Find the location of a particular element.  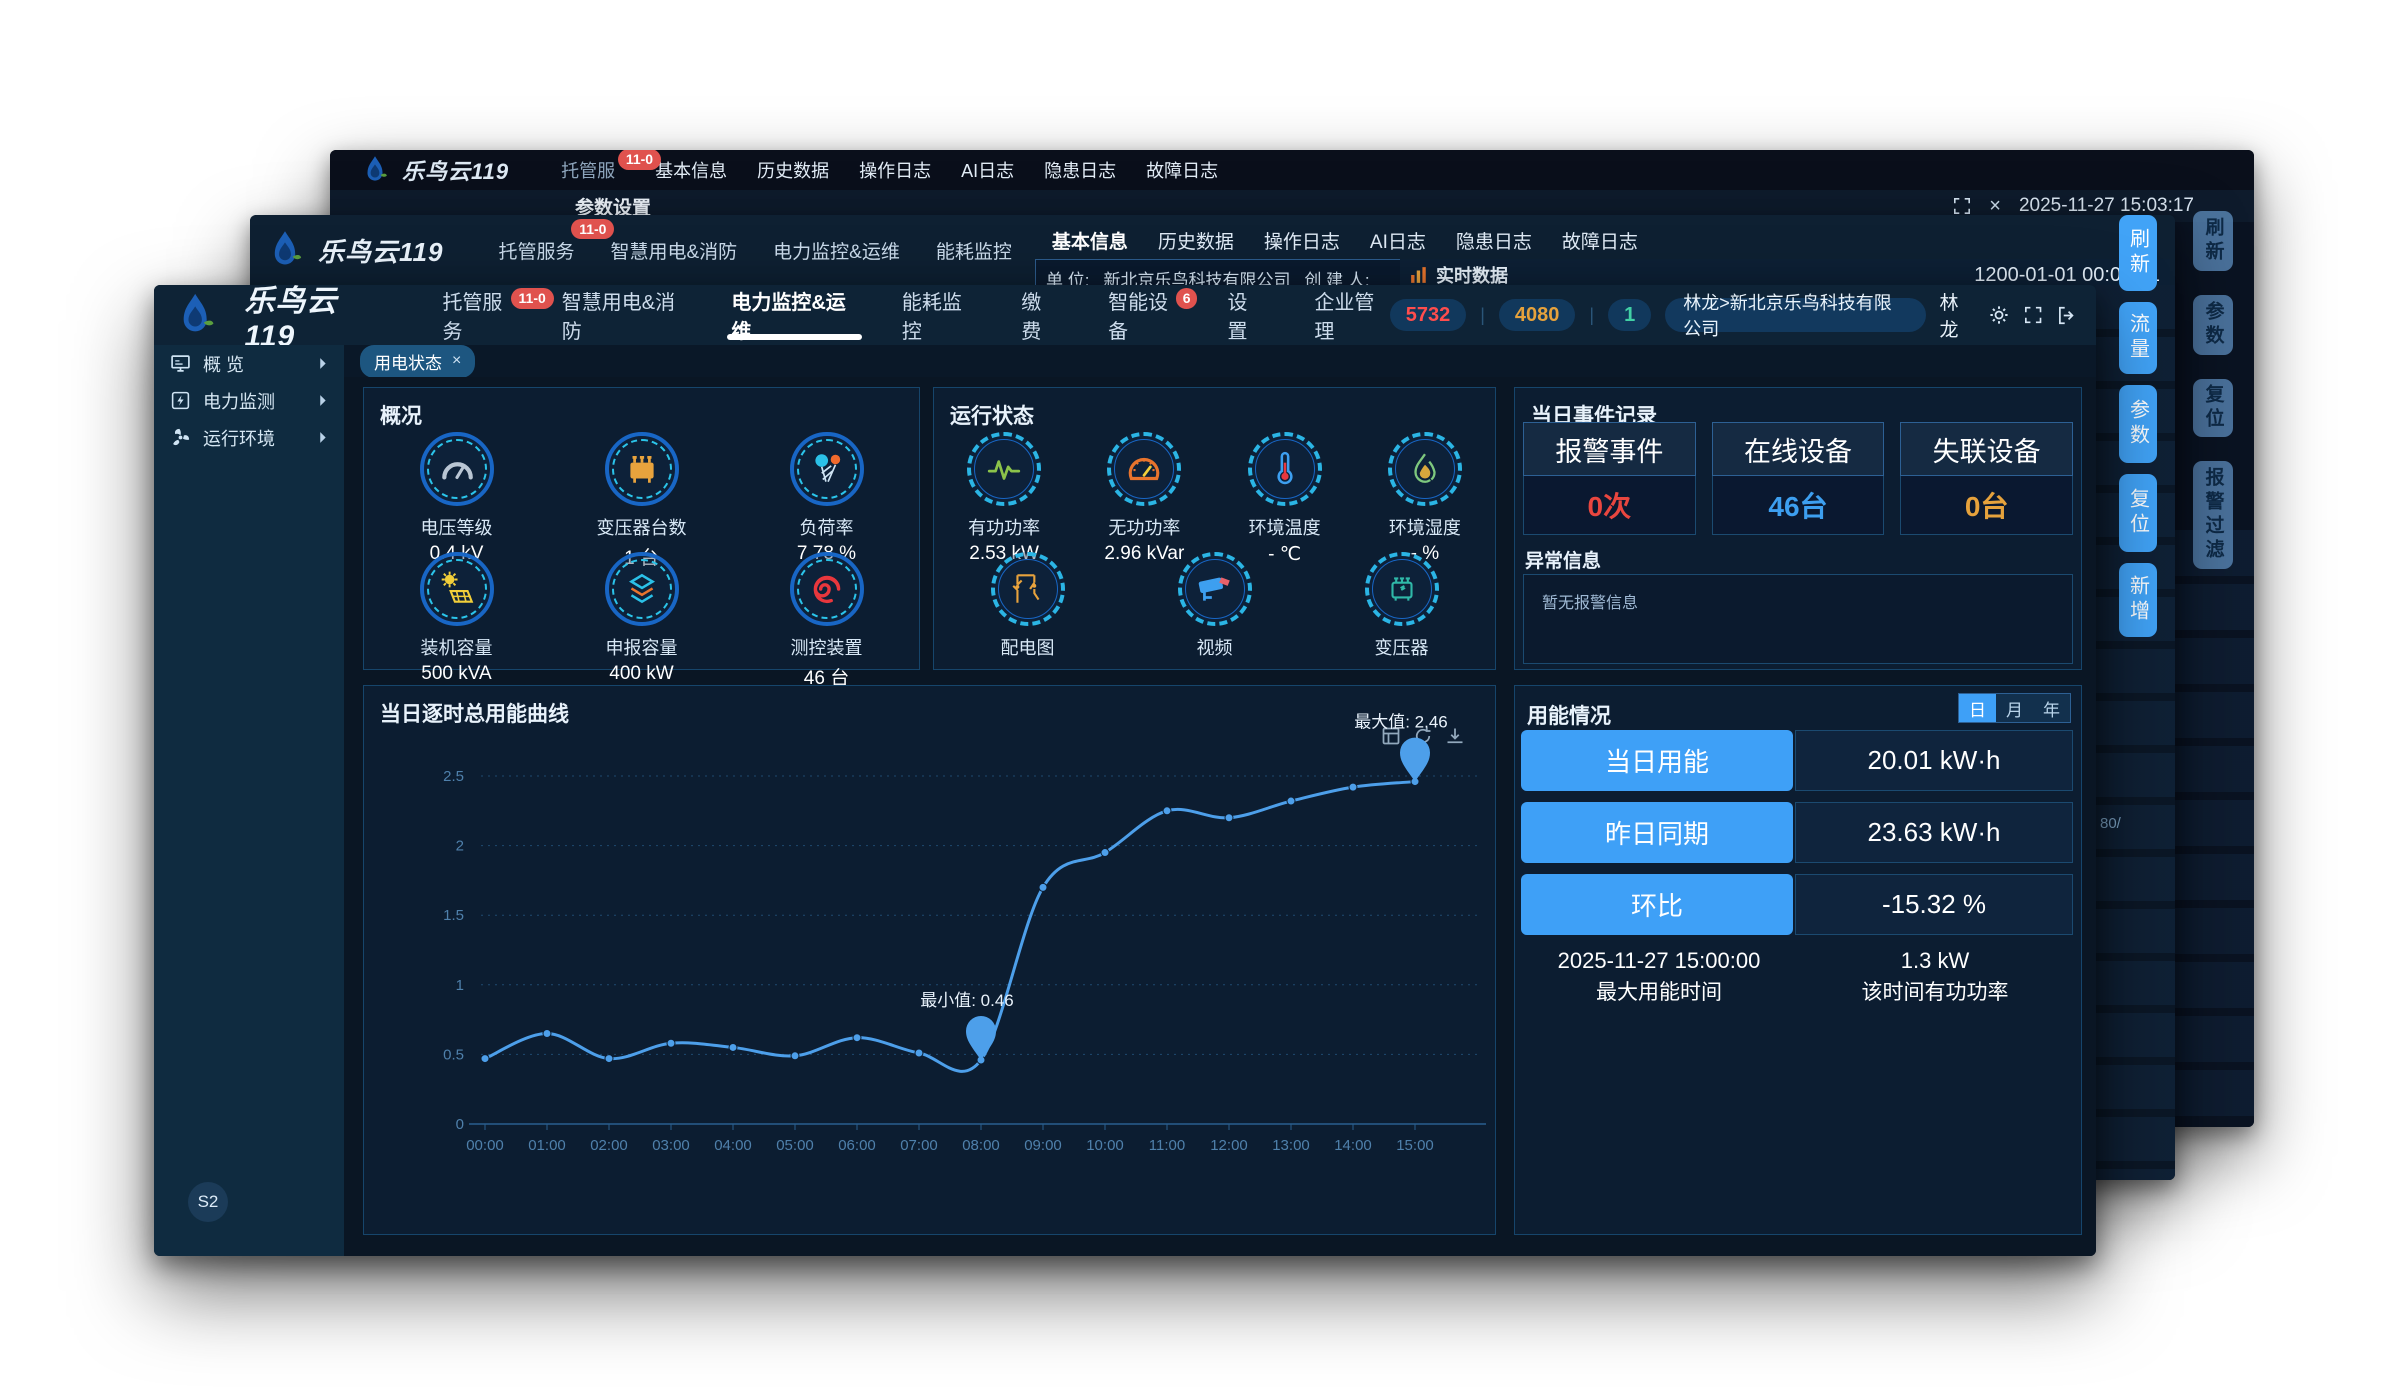

company-selector: 林龙>新北京乐鸟科技有限公司 is located at coordinates (1795, 316).